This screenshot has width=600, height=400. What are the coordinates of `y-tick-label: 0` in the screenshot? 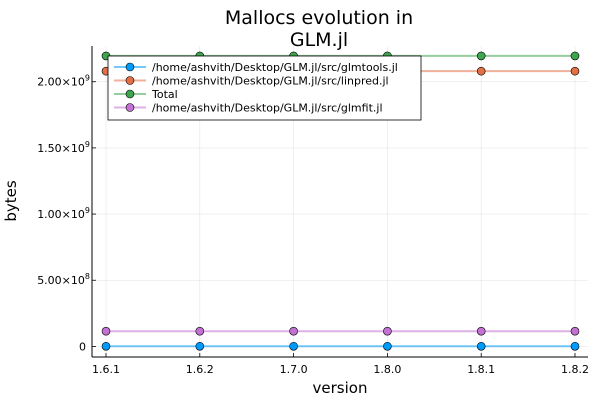 It's located at (82, 346).